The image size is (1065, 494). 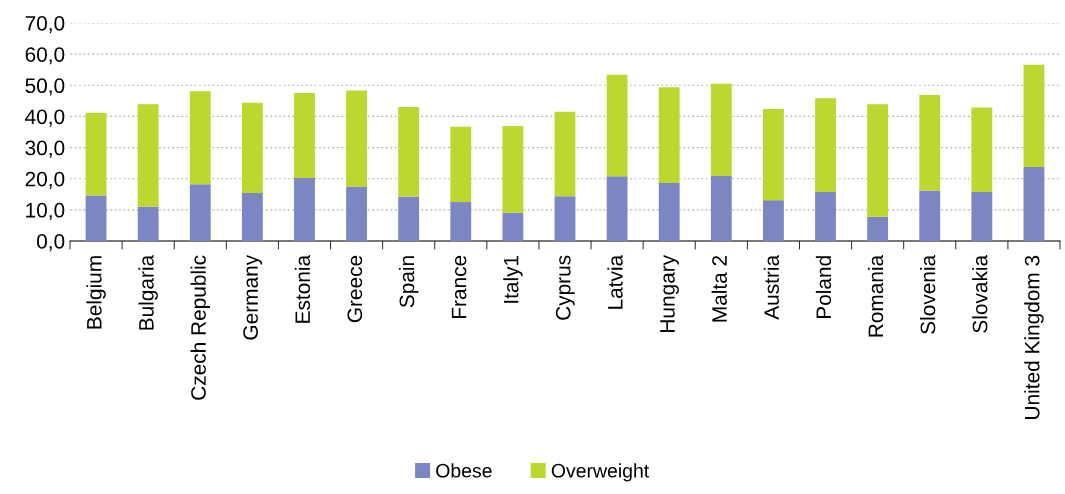 What do you see at coordinates (45, 211) in the screenshot?
I see `y-tick-label: 10,0` at bounding box center [45, 211].